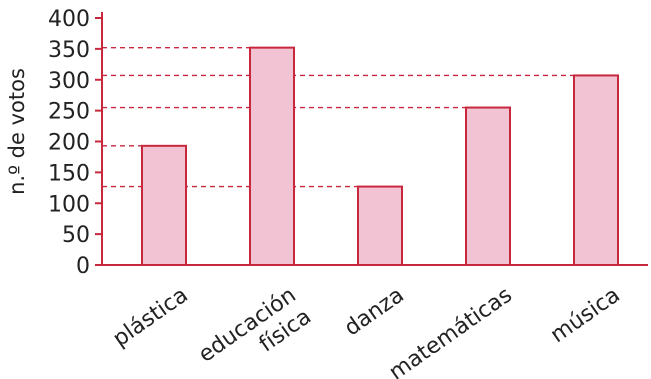 The image size is (651, 379). I want to click on x-tick-label-line: plástica, so click(151, 317).